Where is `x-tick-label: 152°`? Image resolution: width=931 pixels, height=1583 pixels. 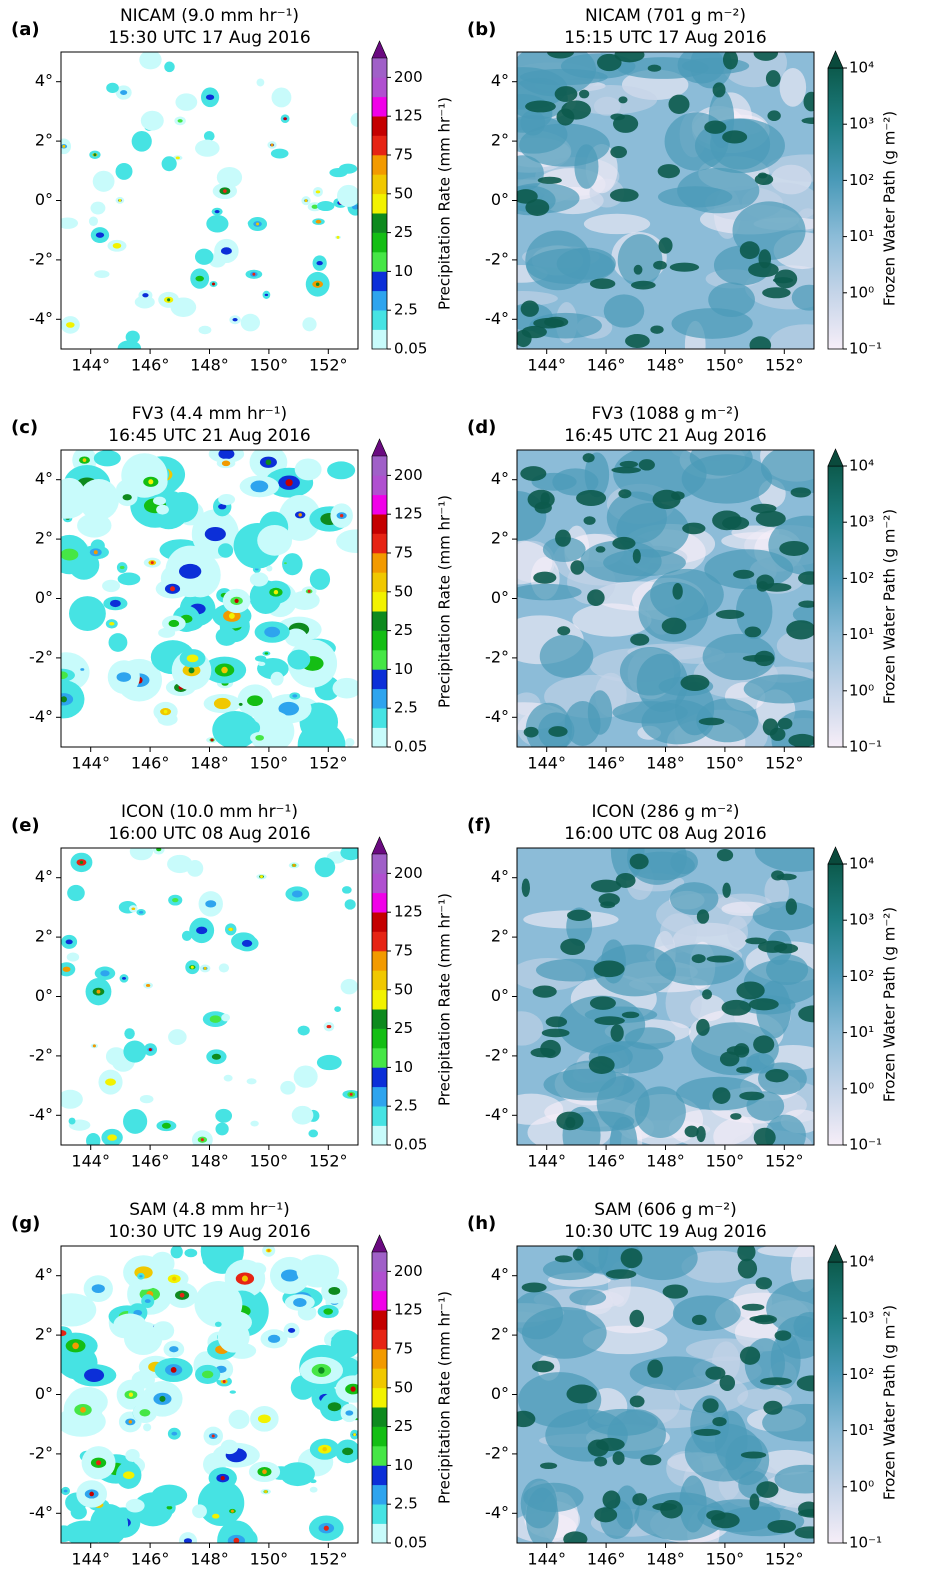 x-tick-label: 152° is located at coordinates (328, 365).